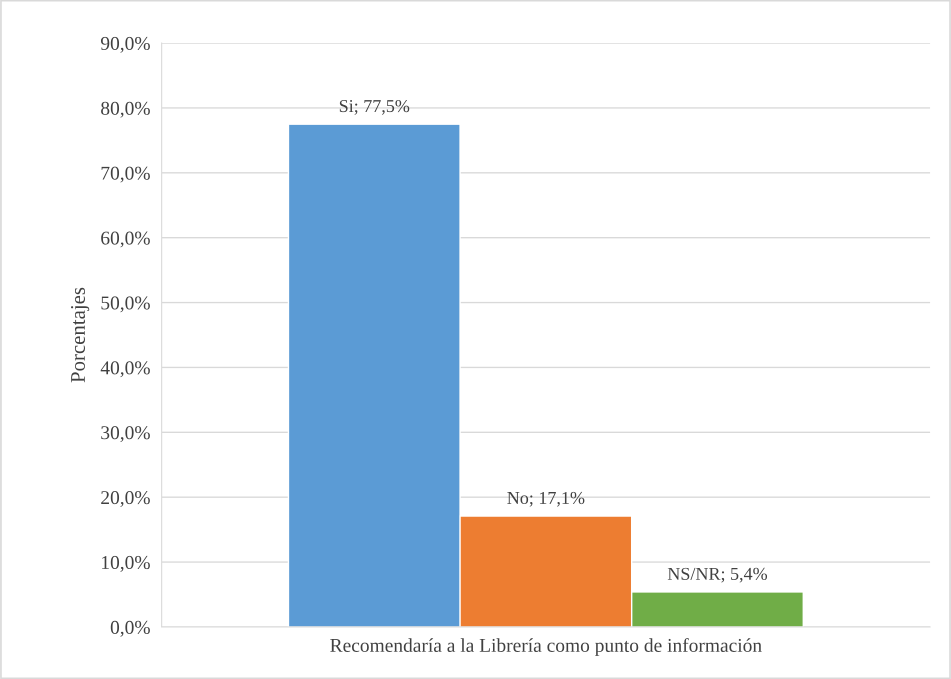  I want to click on y-tick-label: 50,0%, so click(125, 304).